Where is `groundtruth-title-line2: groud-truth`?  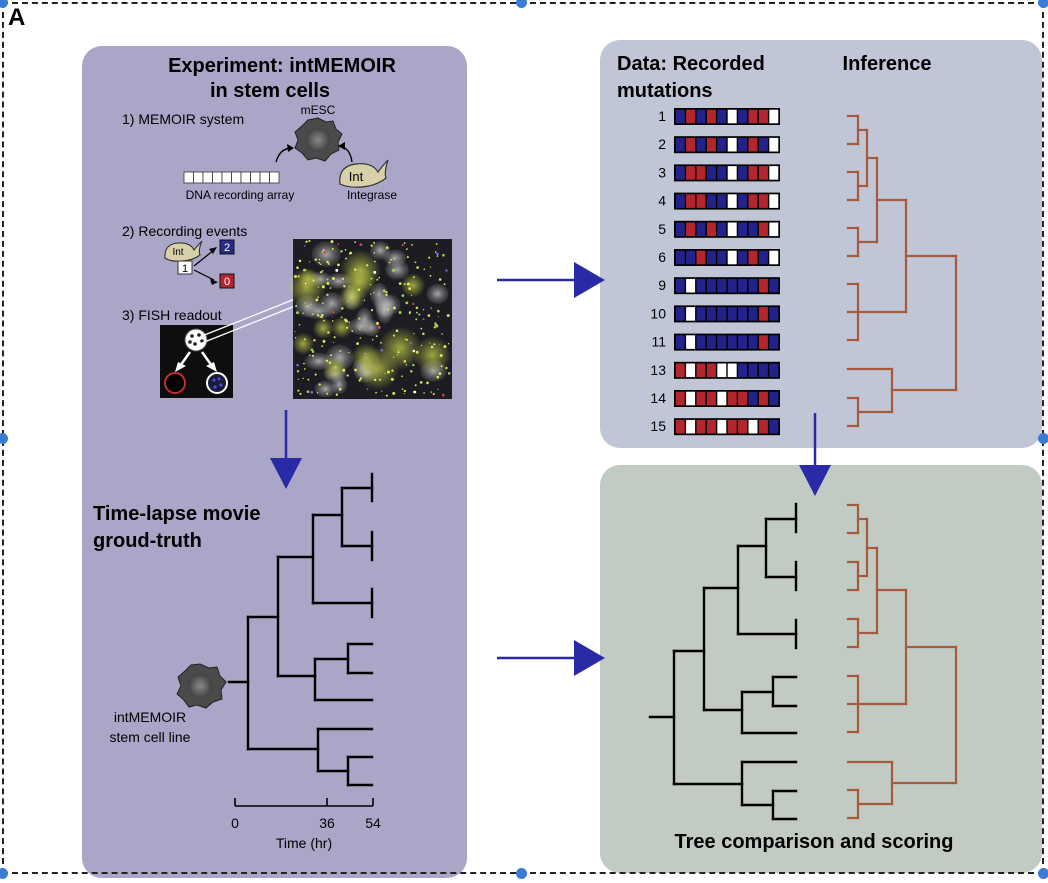
groundtruth-title-line2: groud-truth is located at coordinates (147, 541).